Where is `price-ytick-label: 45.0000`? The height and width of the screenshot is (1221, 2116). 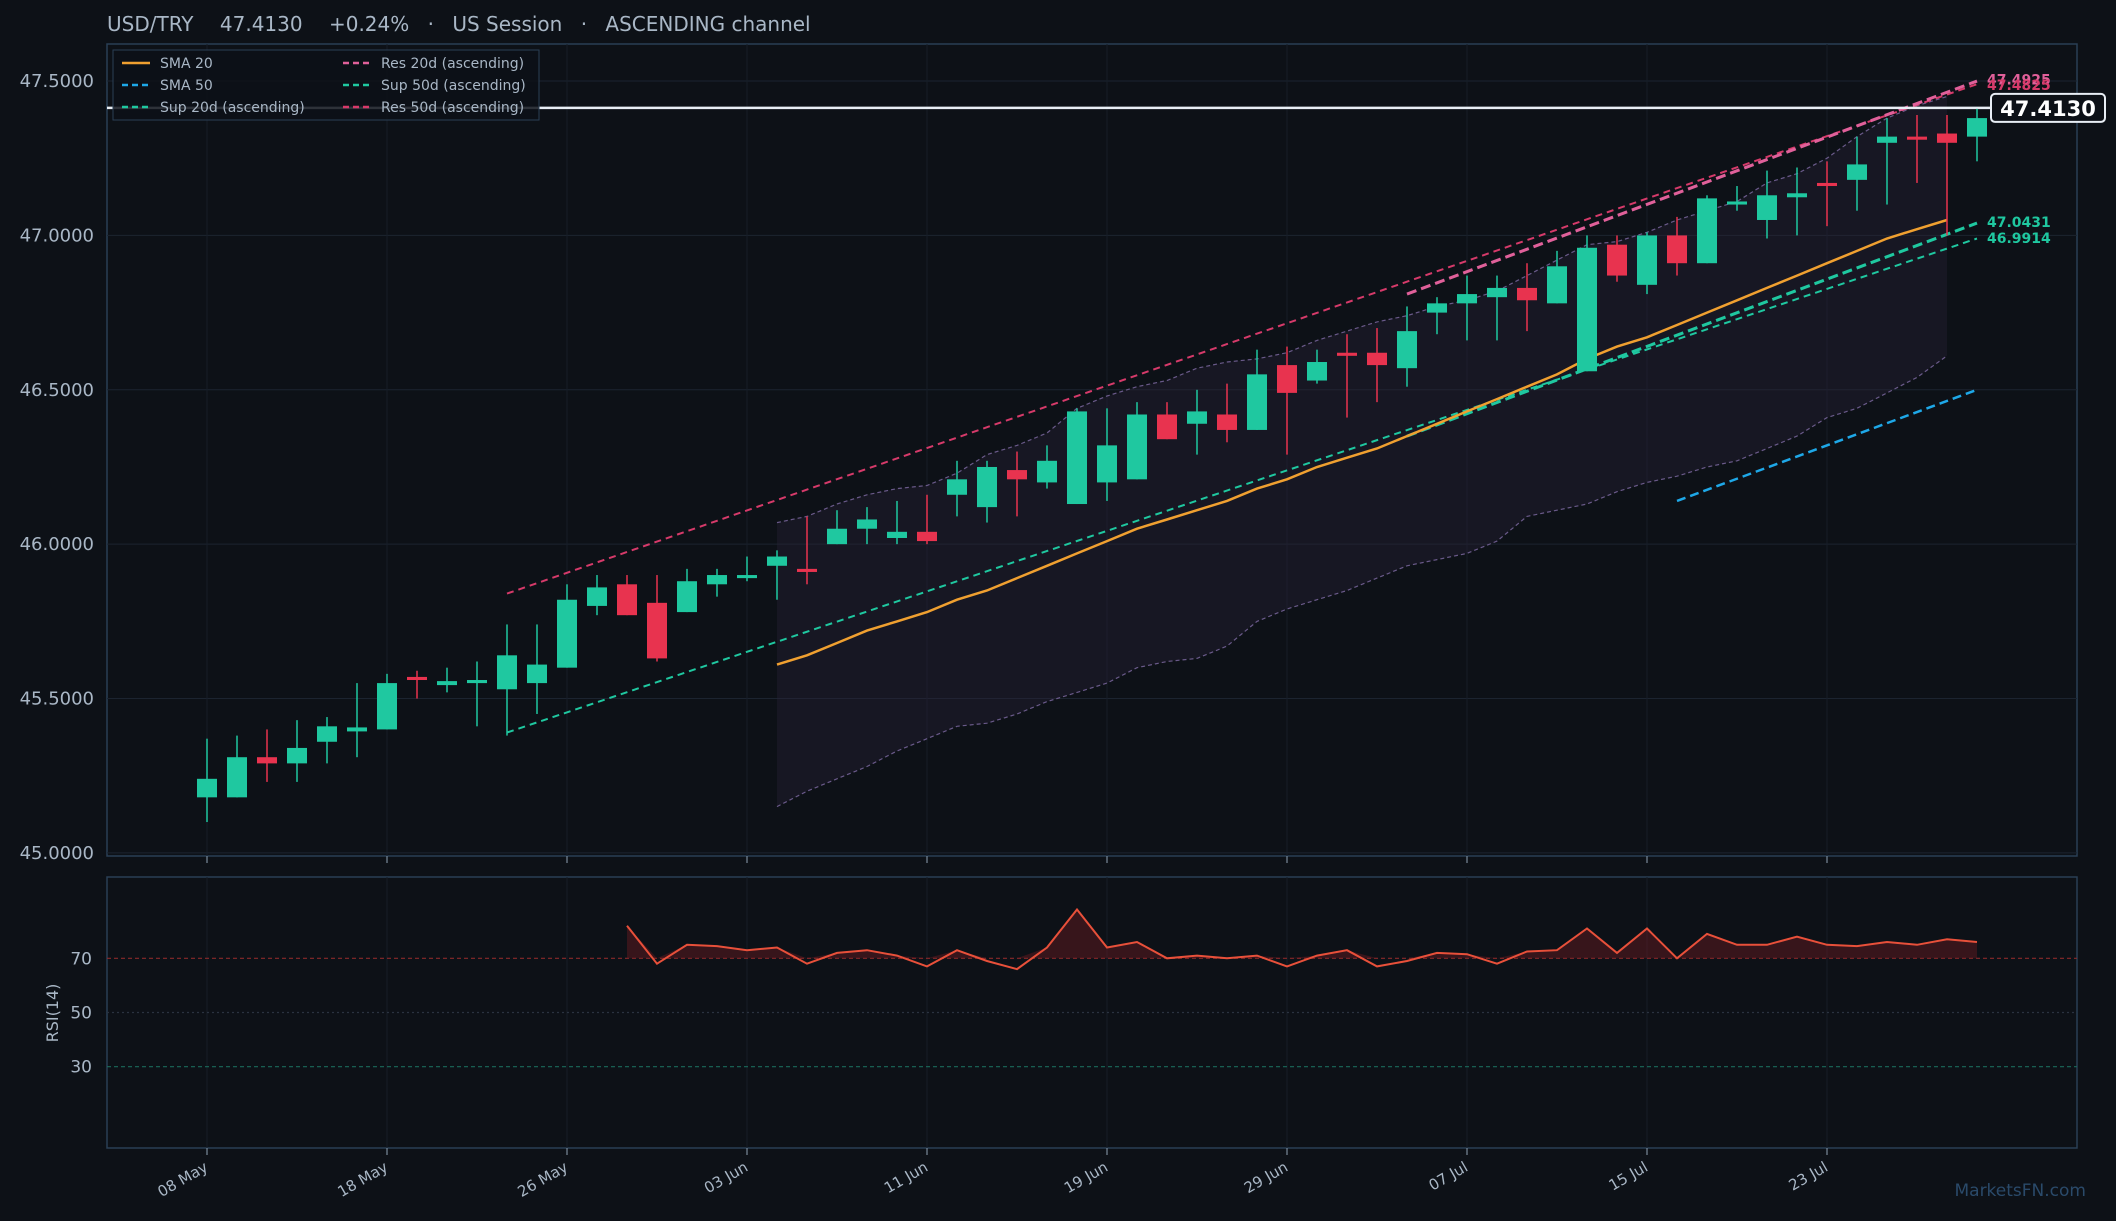 price-ytick-label: 45.0000 is located at coordinates (57, 853).